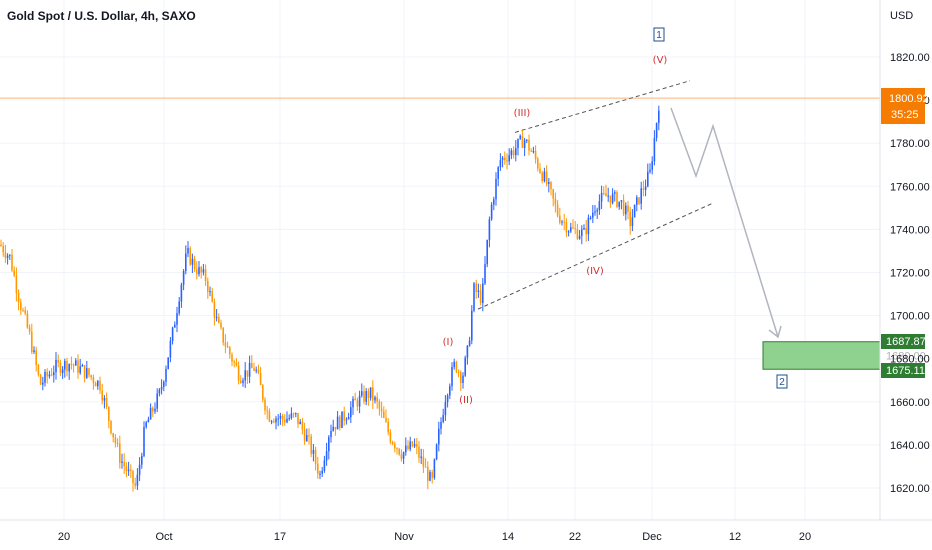 The image size is (932, 550). What do you see at coordinates (844, 355) in the screenshot?
I see `target-zone: 1680.00` at bounding box center [844, 355].